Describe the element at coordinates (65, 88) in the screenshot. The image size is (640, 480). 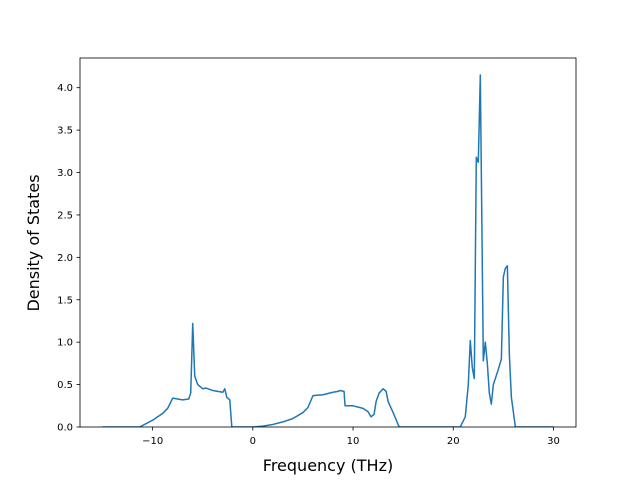
I see `y-tick-label: 4.0` at that location.